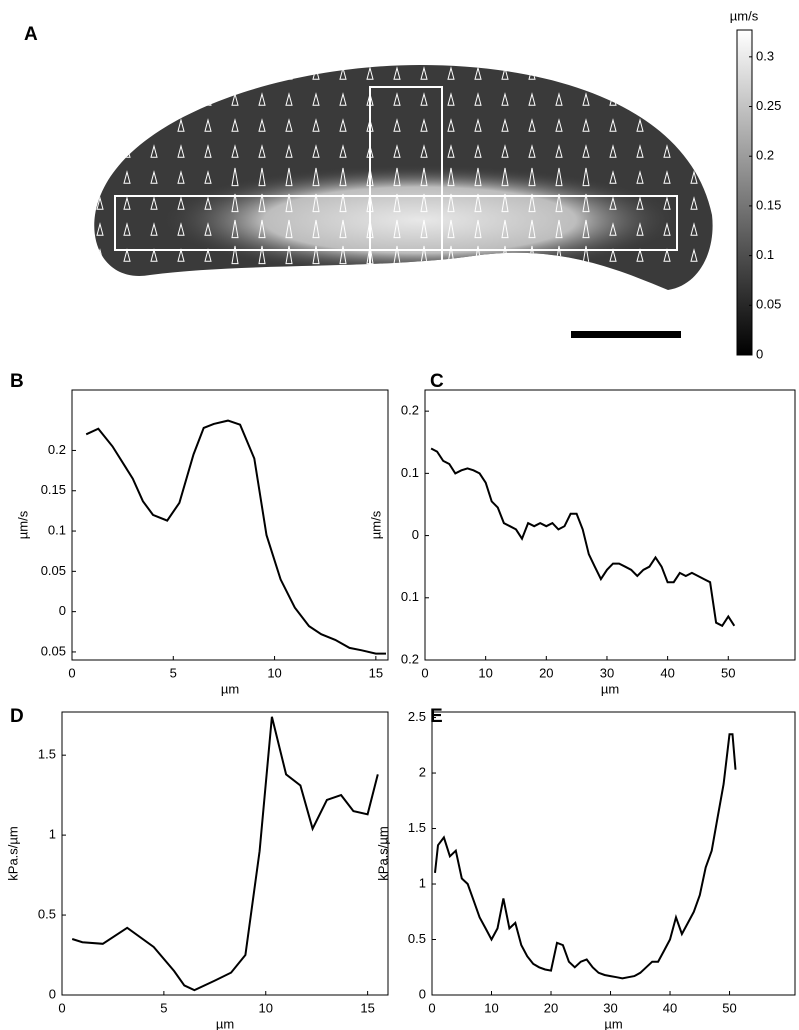 The image size is (799, 1030). What do you see at coordinates (744, 15) in the screenshot?
I see `colorbar-label: µm/s` at bounding box center [744, 15].